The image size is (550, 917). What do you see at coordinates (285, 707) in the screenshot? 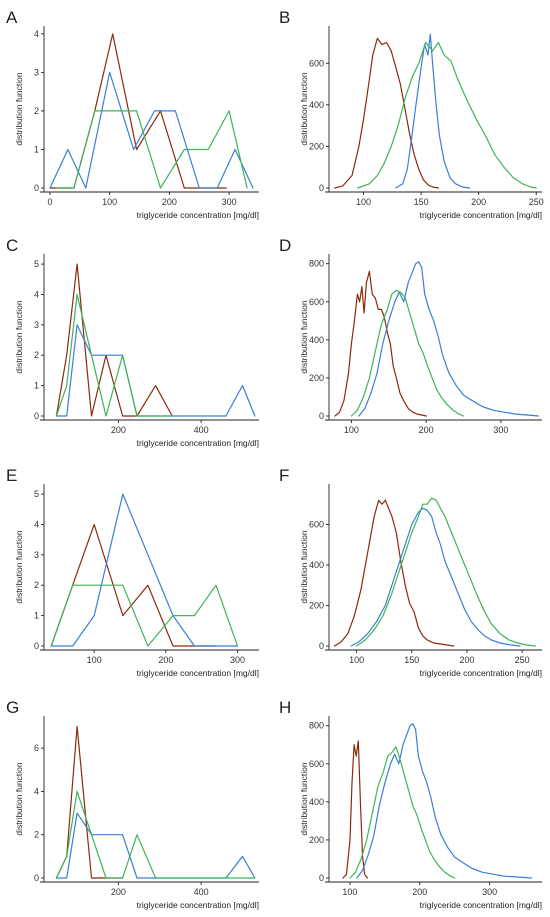
I see `panel-letter: H` at bounding box center [285, 707].